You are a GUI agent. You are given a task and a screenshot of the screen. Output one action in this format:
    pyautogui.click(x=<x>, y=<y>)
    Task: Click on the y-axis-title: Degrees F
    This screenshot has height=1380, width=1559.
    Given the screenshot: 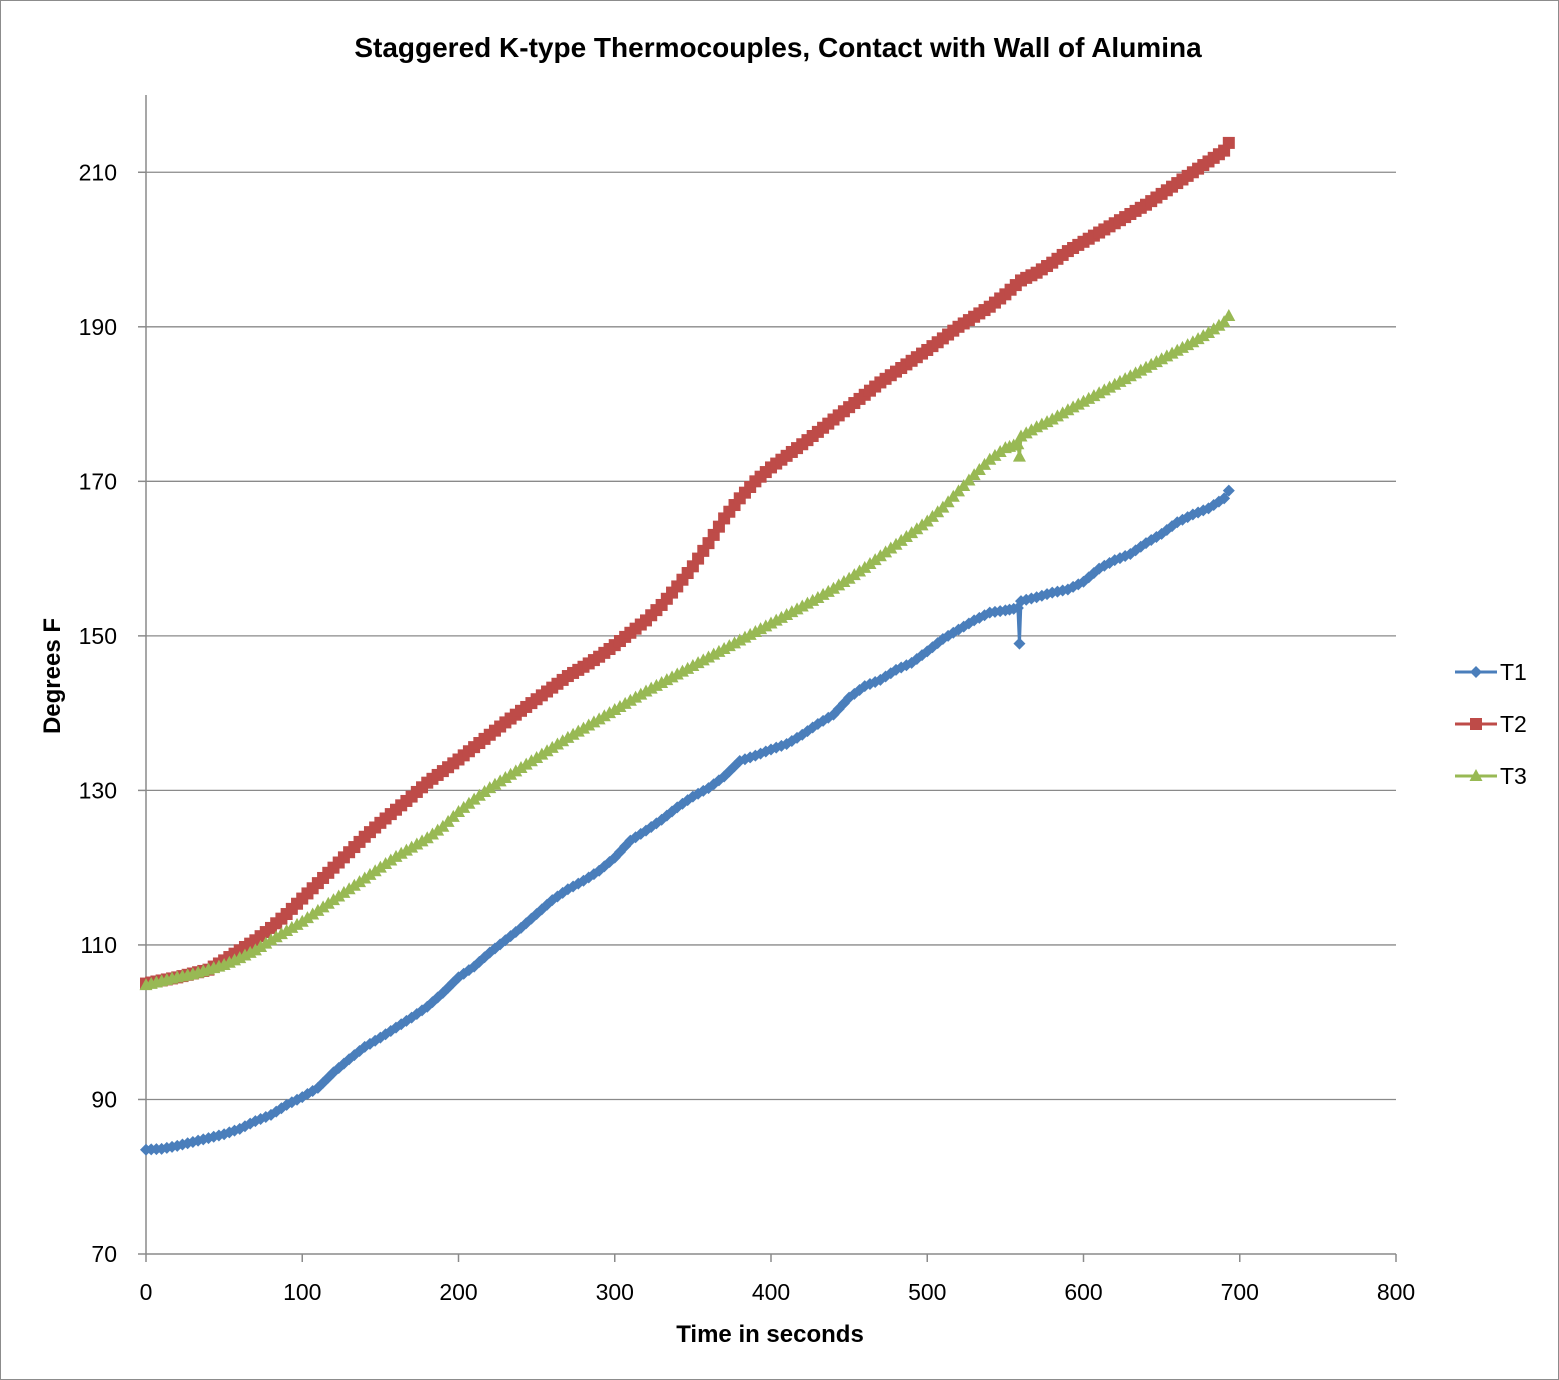 What is the action you would take?
    pyautogui.click(x=52, y=676)
    